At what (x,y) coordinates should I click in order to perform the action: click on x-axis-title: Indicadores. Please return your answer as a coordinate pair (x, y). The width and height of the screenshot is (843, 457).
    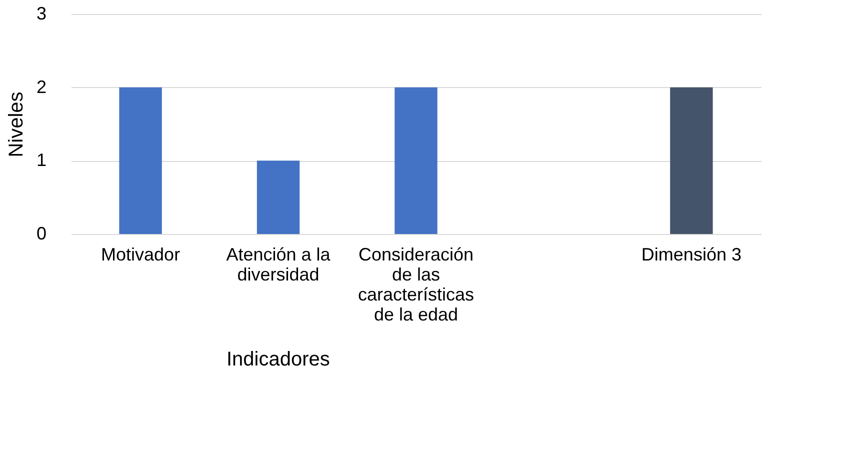
    Looking at the image, I should click on (278, 359).